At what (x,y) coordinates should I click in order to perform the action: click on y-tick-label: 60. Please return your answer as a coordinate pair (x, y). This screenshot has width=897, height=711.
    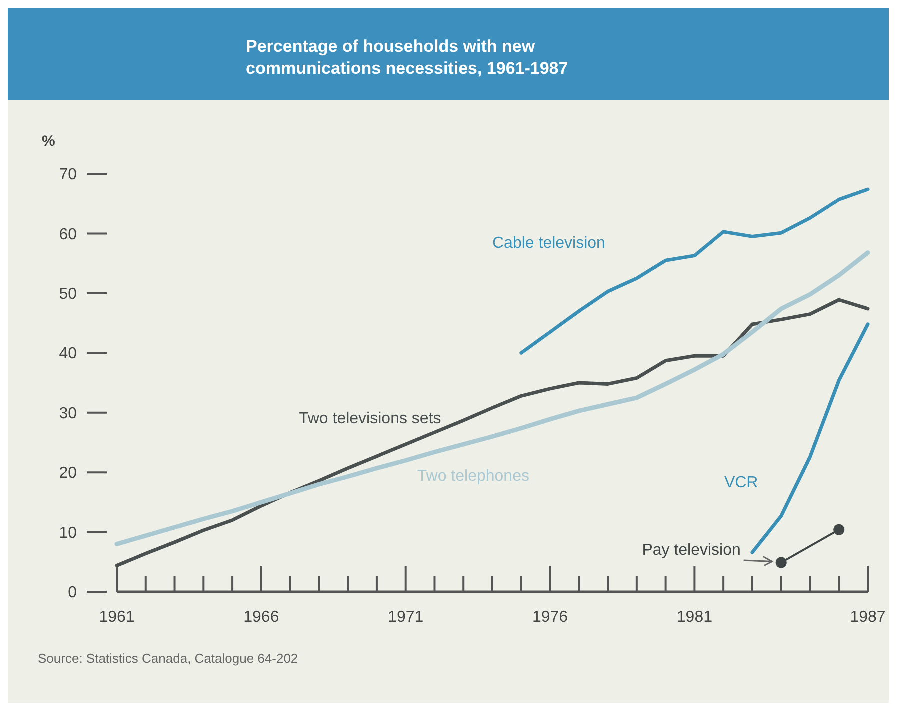
    Looking at the image, I should click on (68, 235).